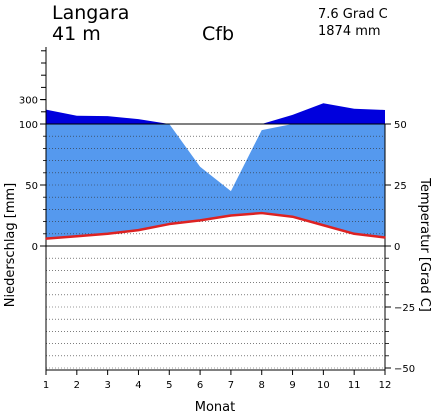  I want to click on right-tick-label: 50, so click(400, 125).